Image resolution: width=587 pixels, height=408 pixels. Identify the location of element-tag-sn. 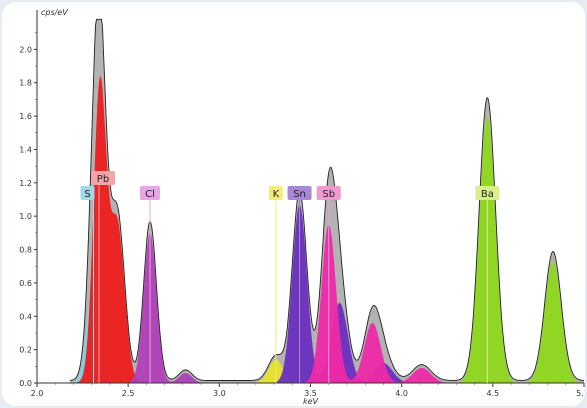
(299, 193).